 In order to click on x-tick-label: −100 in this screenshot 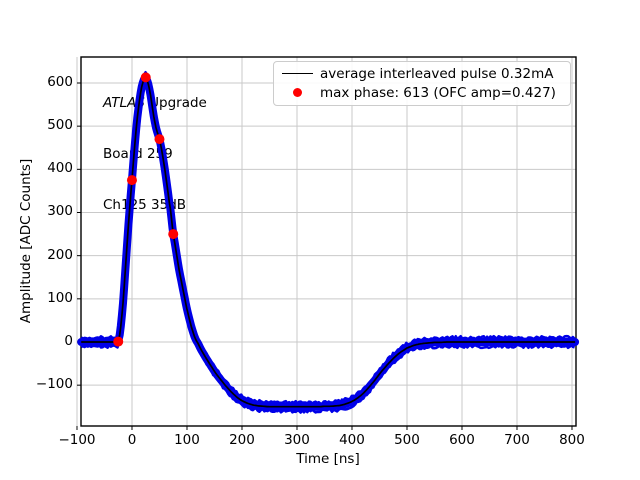, I will do `click(77, 440)`.